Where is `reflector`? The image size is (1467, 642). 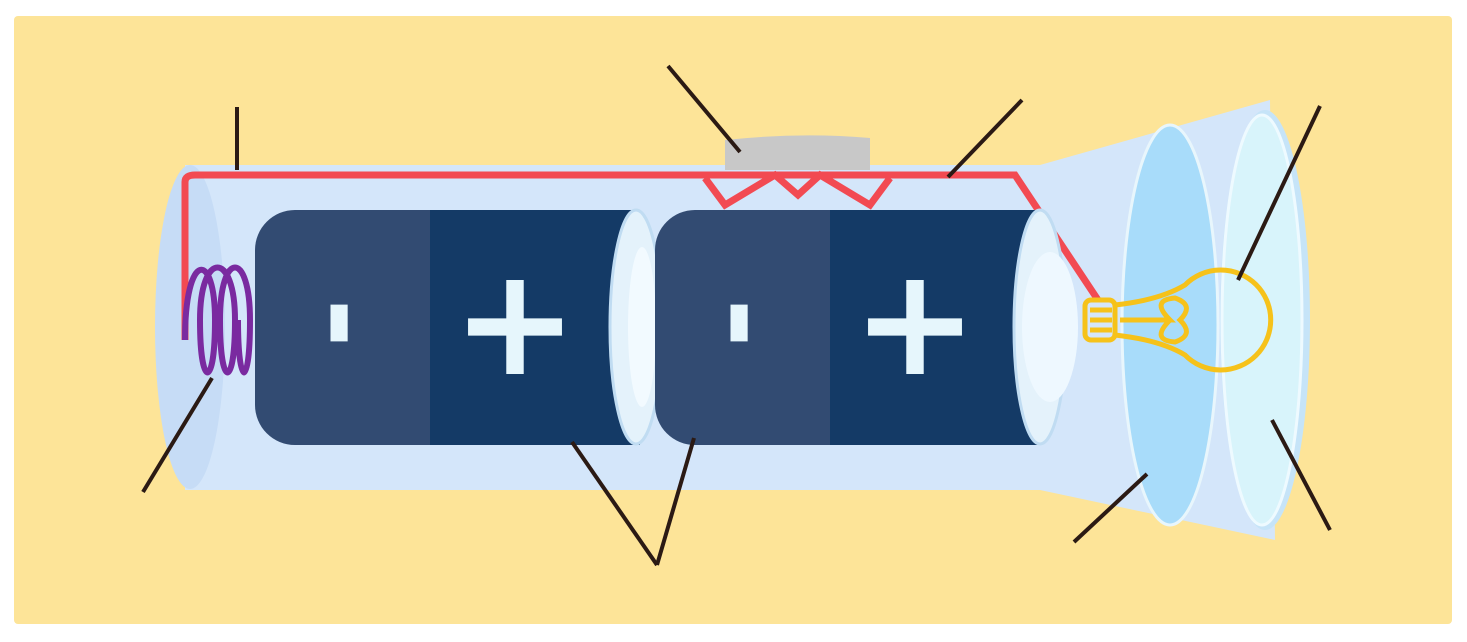
reflector is located at coordinates (1170, 325).